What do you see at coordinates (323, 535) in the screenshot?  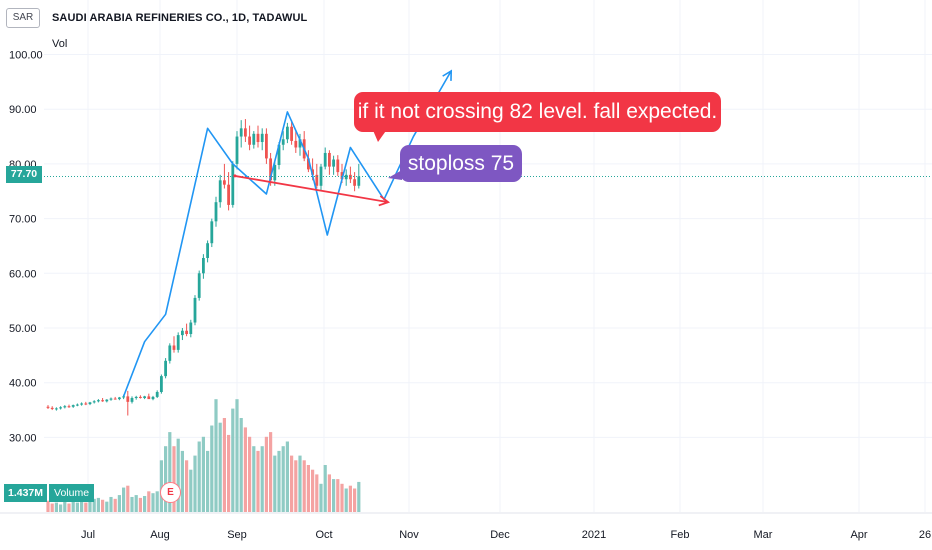 I see `x-tick-label: Oct` at bounding box center [323, 535].